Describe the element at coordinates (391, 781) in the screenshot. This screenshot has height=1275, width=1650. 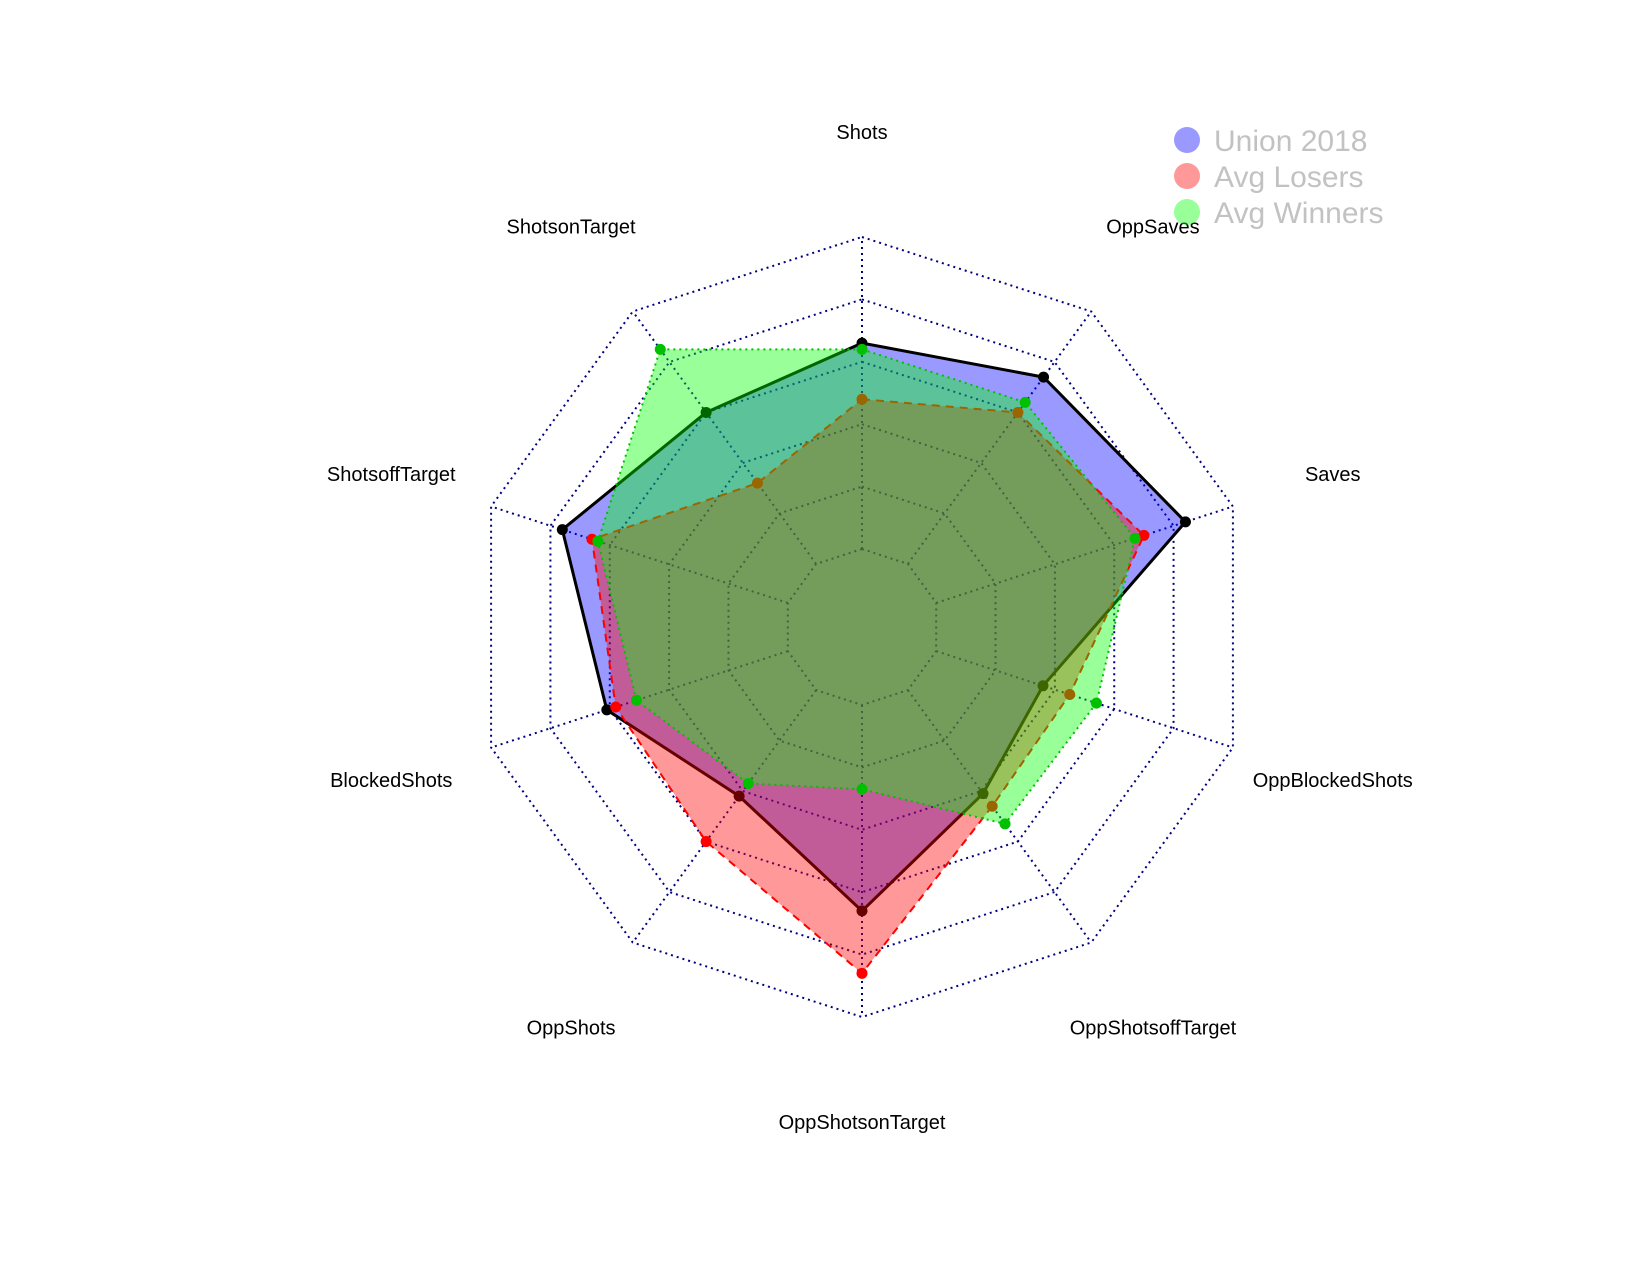
I see `axis-label: BlockedShots` at that location.